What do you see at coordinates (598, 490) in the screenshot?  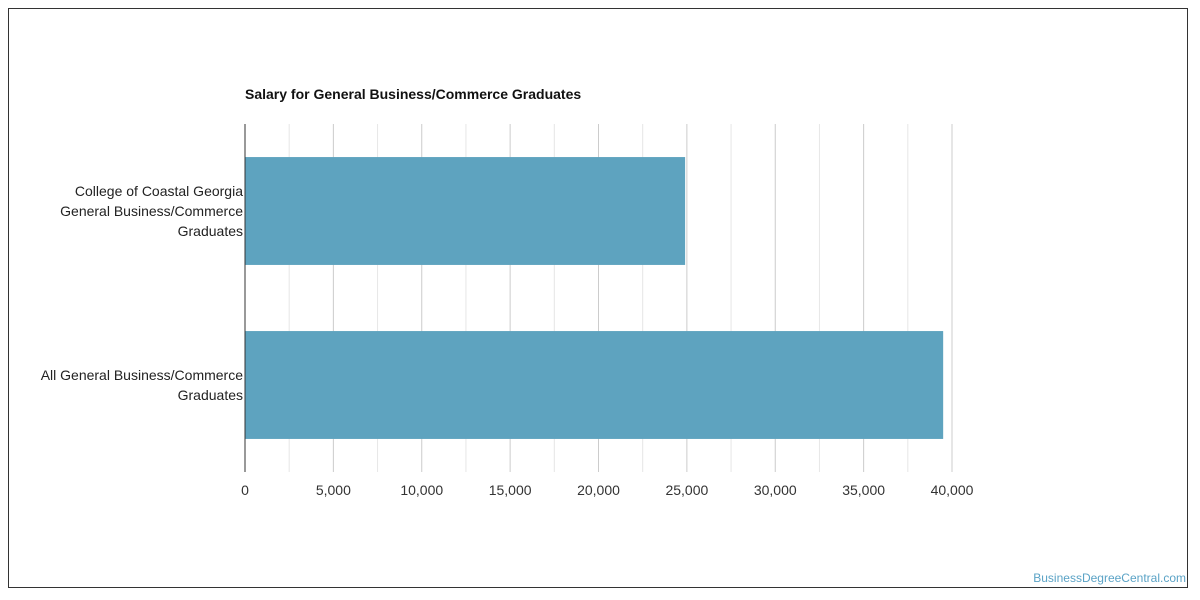 I see `x-tick-label: 20,000` at bounding box center [598, 490].